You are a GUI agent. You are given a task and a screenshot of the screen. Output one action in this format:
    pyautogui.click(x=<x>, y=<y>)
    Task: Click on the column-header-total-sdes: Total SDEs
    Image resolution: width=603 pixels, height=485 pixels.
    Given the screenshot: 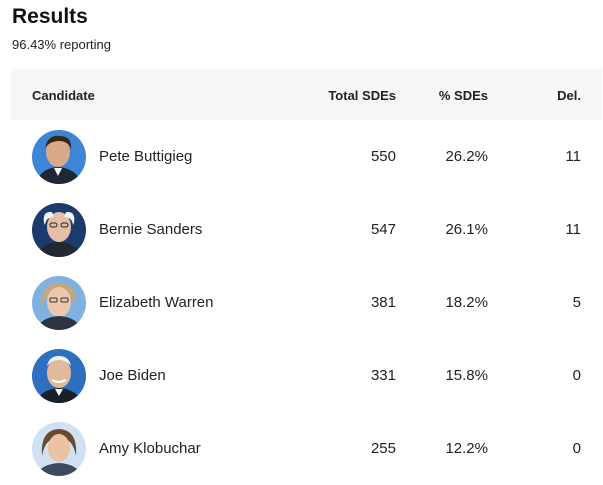 What is the action you would take?
    pyautogui.click(x=362, y=95)
    